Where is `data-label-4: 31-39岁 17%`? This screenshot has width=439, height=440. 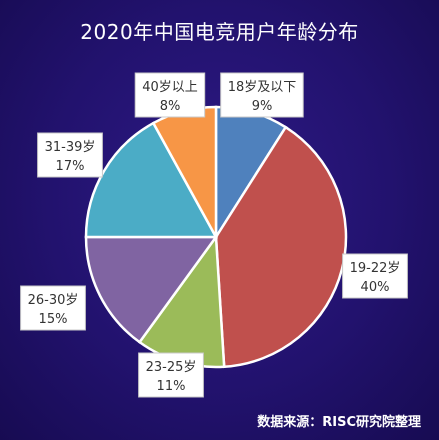 data-label-4: 31-39岁 17% is located at coordinates (70, 155).